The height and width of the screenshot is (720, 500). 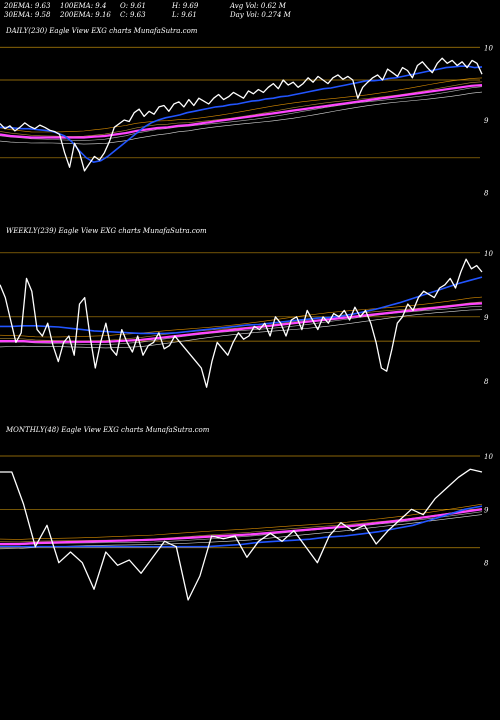 What do you see at coordinates (488, 48) in the screenshot?
I see `daily-ytick-label-0: 10` at bounding box center [488, 48].